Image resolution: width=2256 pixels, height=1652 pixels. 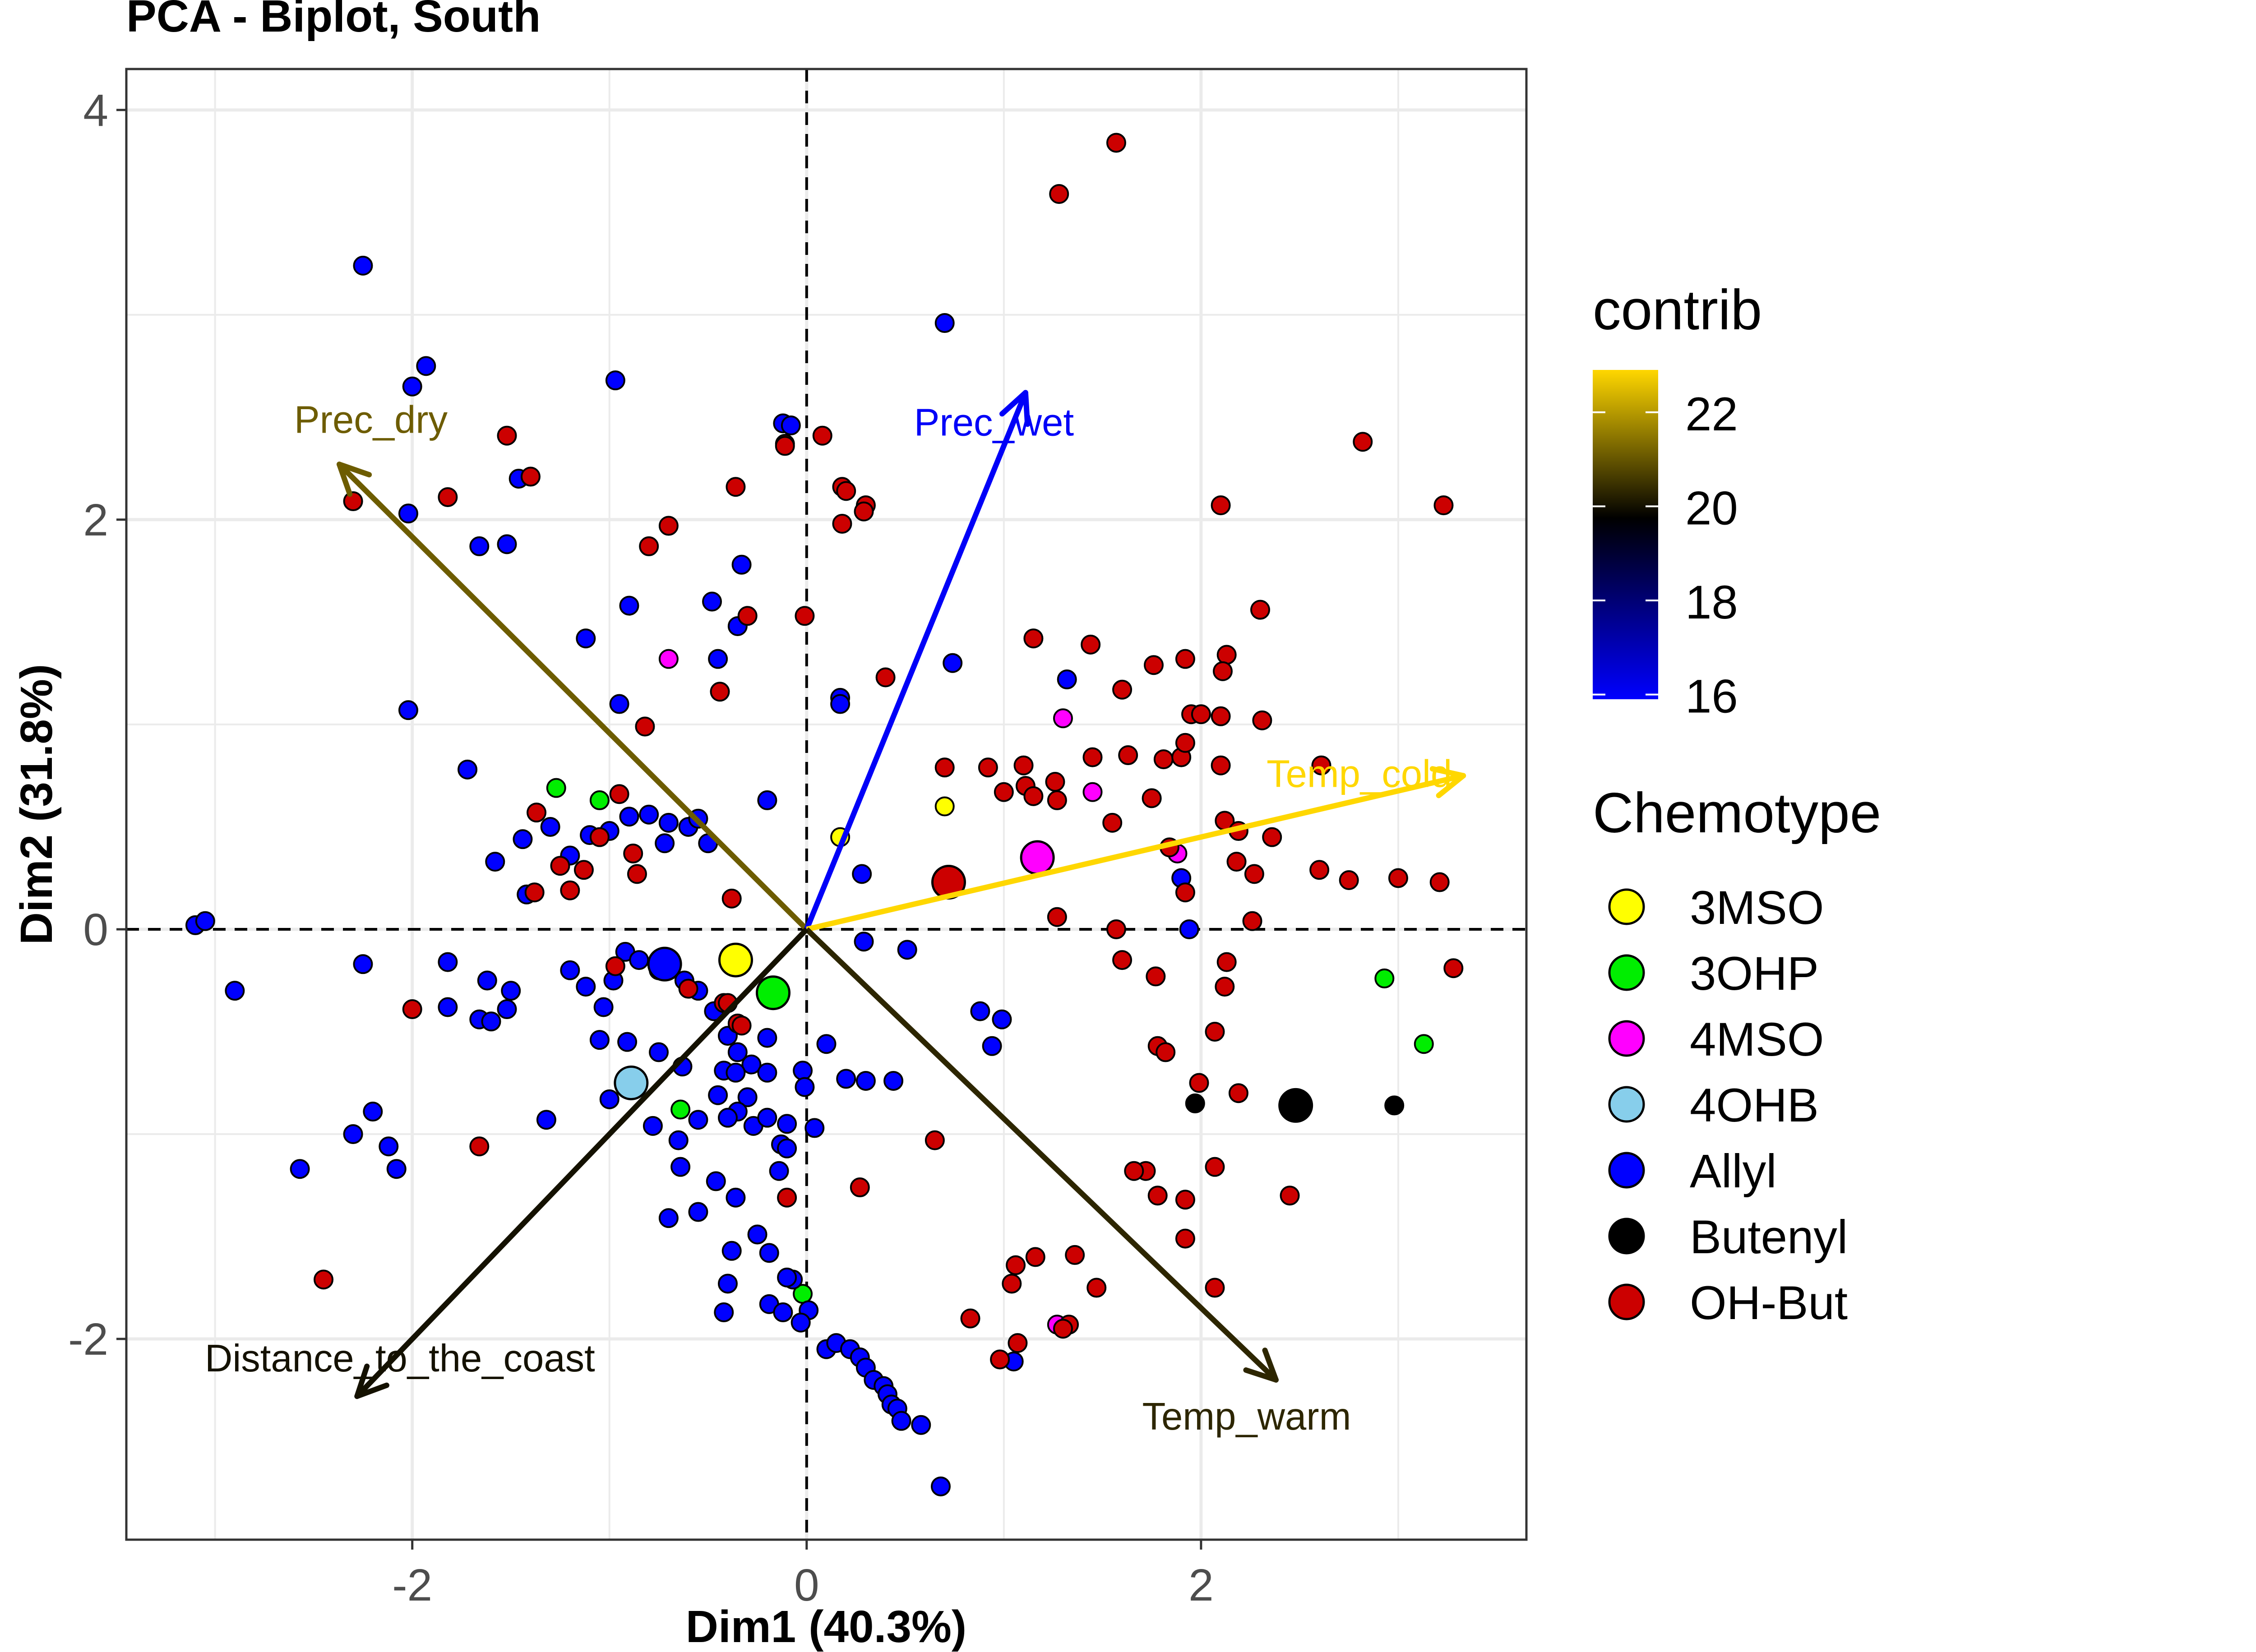 I want to click on y-axis-tick-label: -2, so click(x=88, y=1339).